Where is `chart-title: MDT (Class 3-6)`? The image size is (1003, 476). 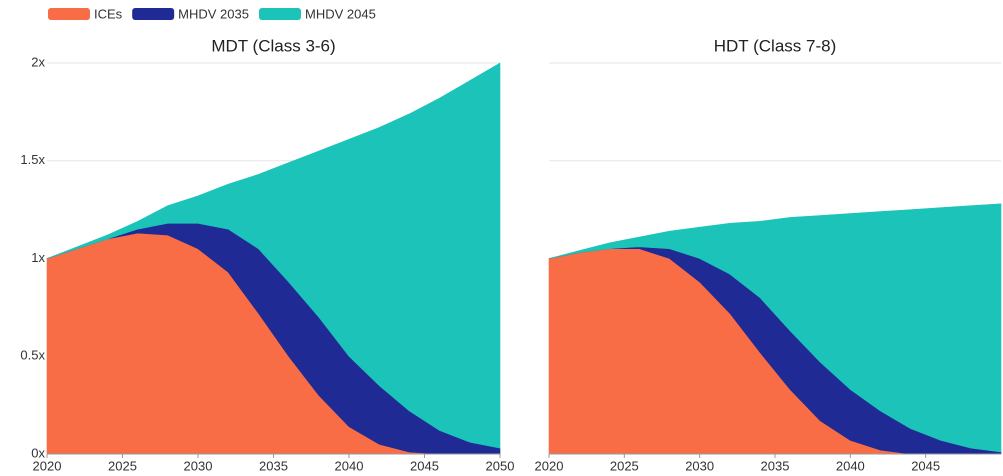 chart-title: MDT (Class 3-6) is located at coordinates (273, 45).